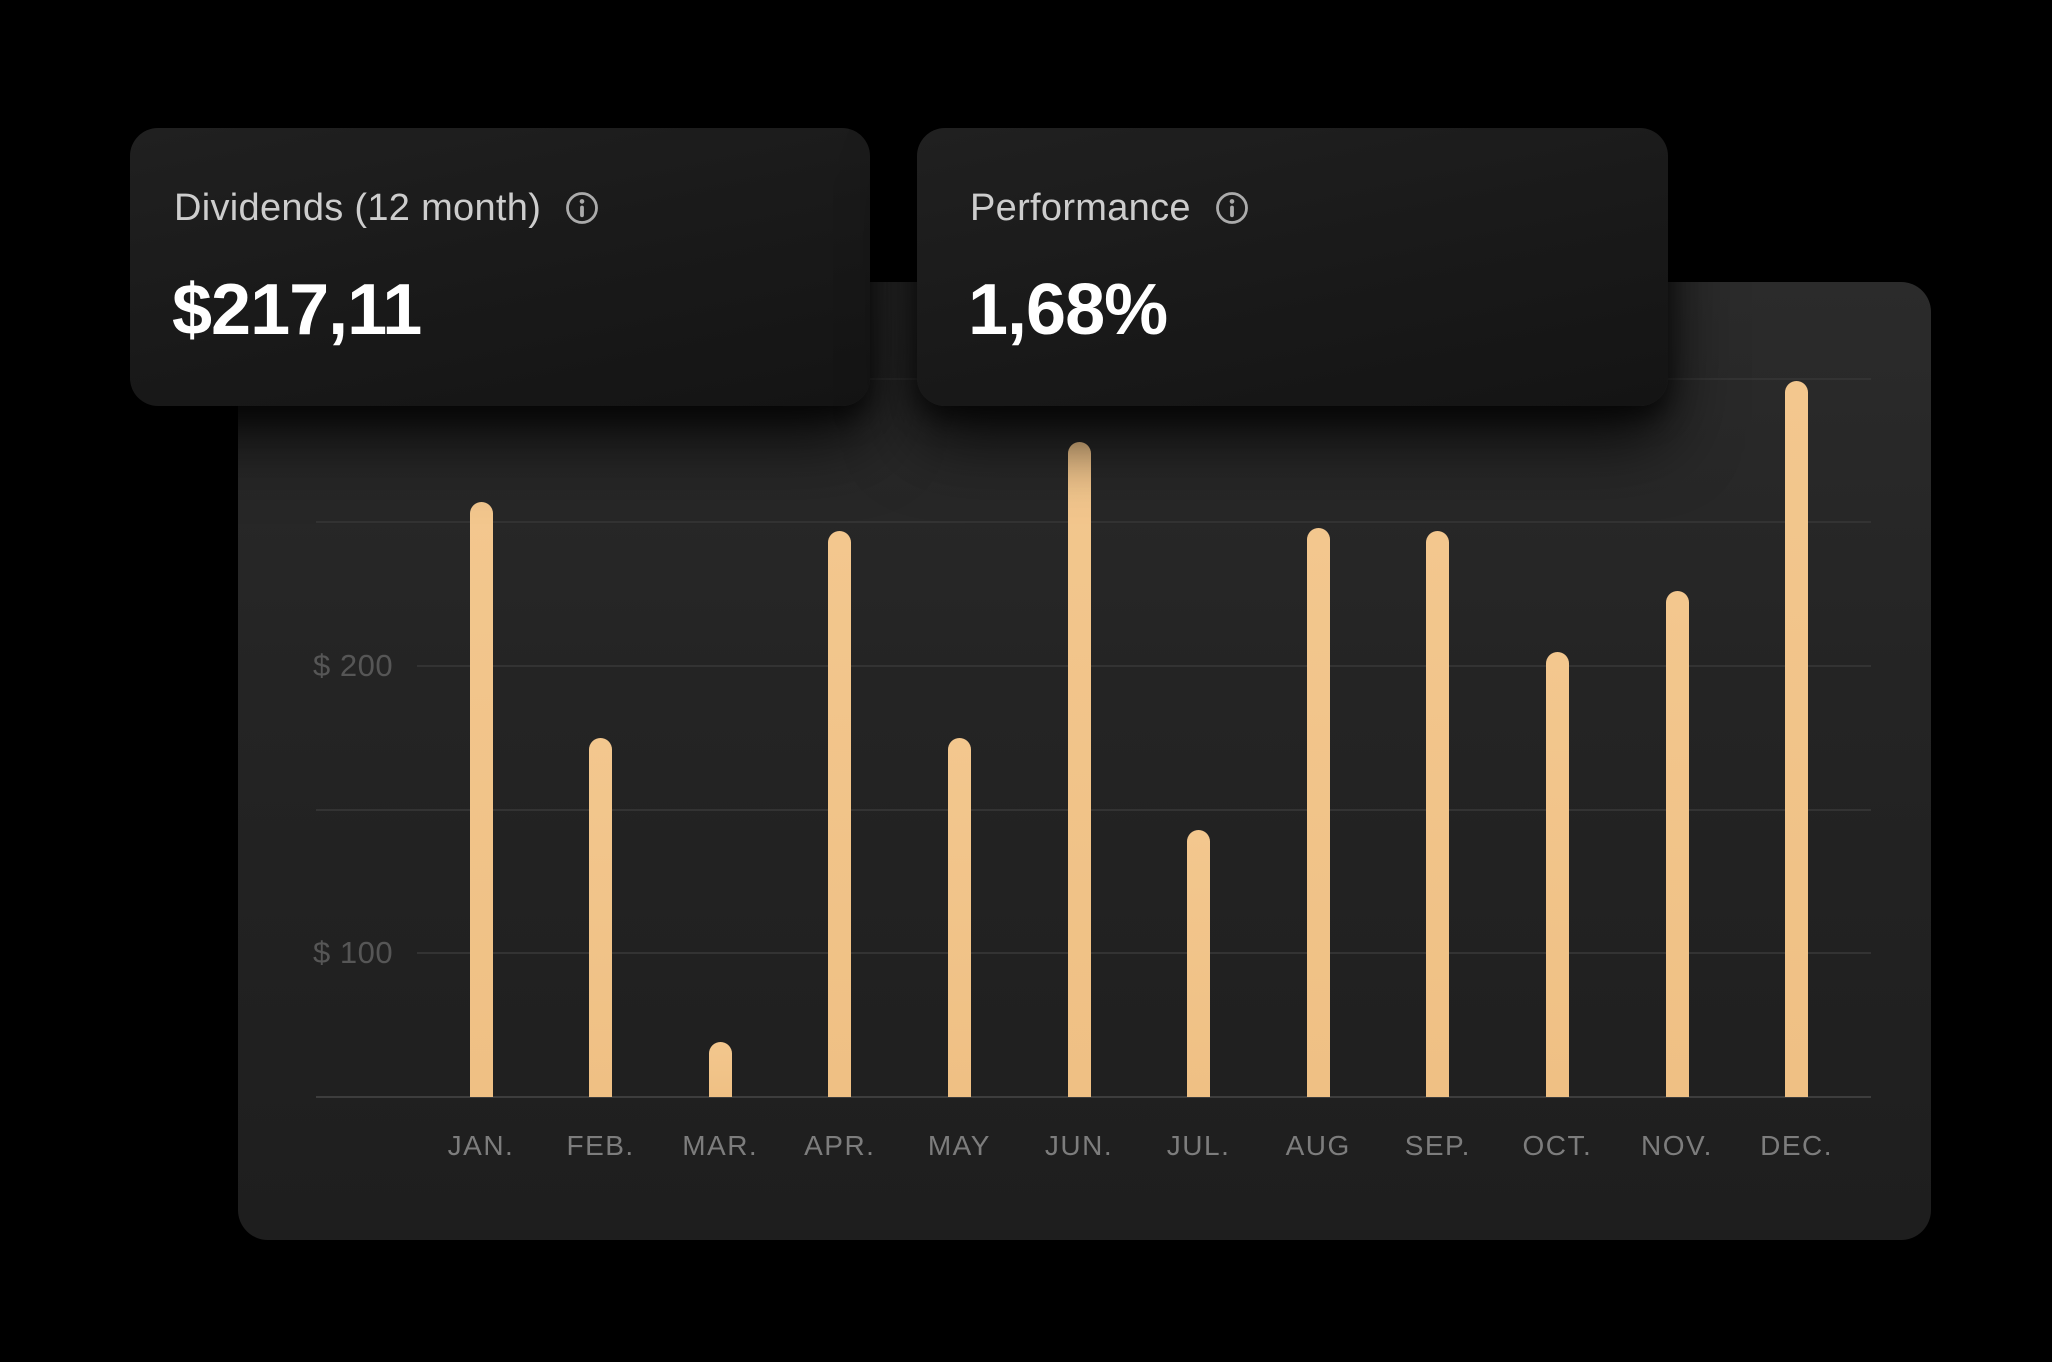 Image resolution: width=2052 pixels, height=1362 pixels. What do you see at coordinates (720, 1145) in the screenshot?
I see `month-label-mar: MAR.` at bounding box center [720, 1145].